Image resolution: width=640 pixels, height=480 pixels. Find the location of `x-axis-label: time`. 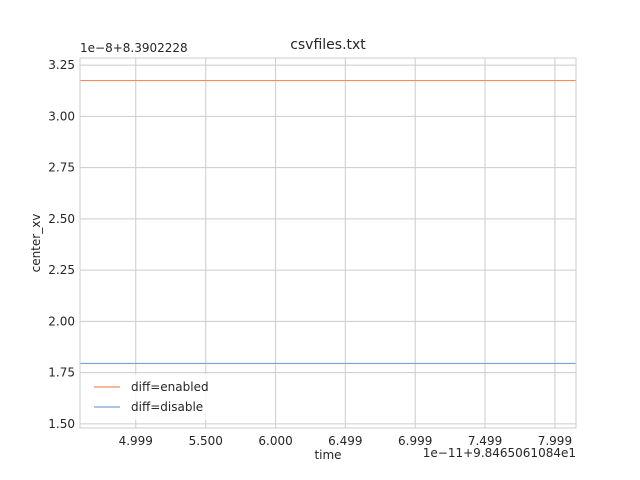

x-axis-label: time is located at coordinates (327, 455).